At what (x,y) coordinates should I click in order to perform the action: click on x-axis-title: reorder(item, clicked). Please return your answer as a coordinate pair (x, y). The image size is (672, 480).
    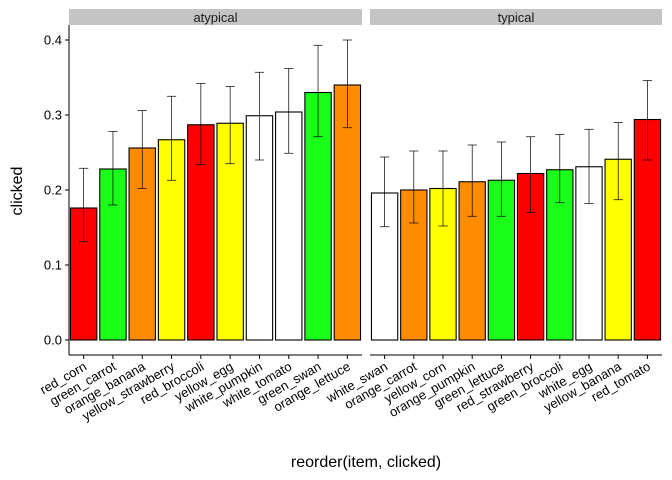
    Looking at the image, I should click on (366, 462).